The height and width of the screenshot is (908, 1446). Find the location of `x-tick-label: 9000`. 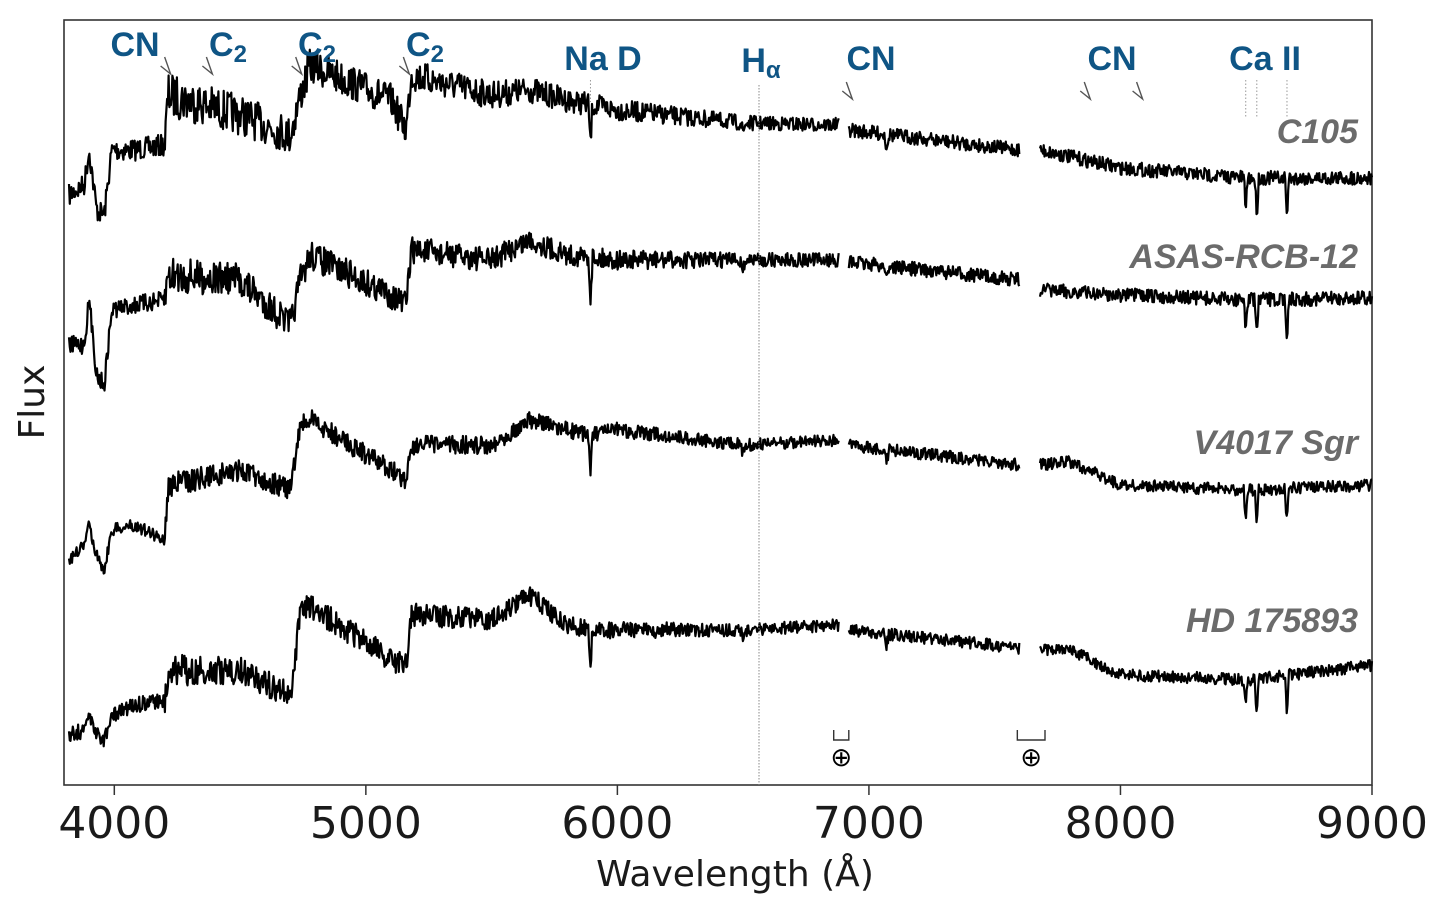

x-tick-label: 9000 is located at coordinates (1372, 823).